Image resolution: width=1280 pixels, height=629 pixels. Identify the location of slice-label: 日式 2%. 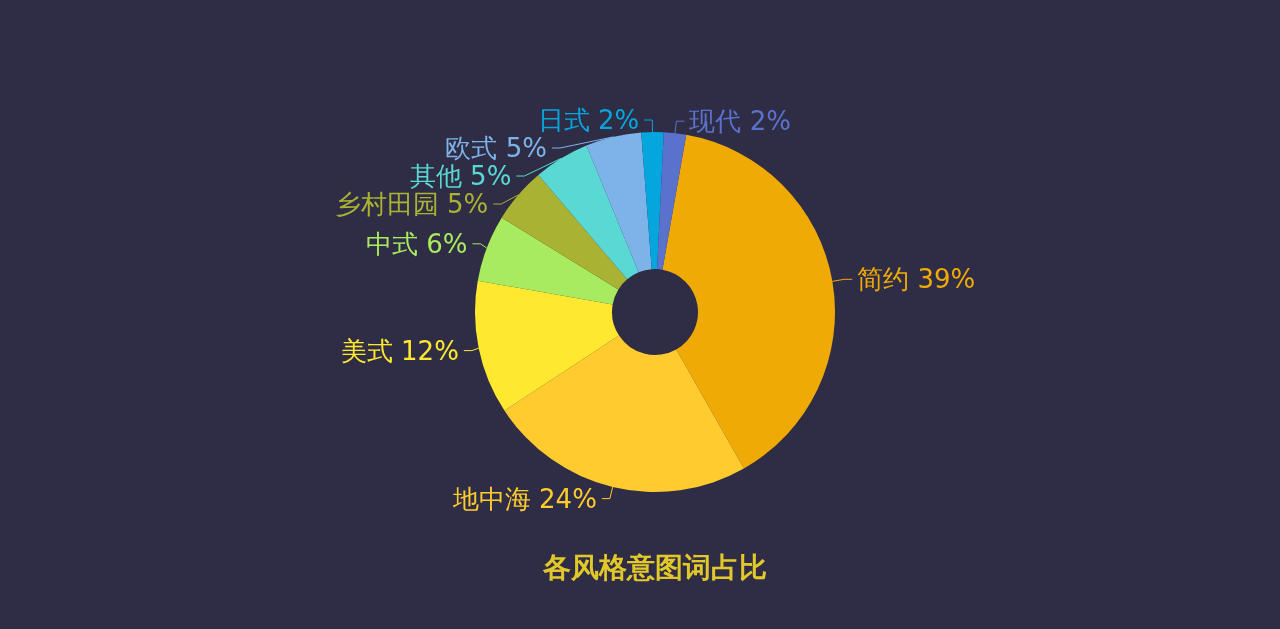
(588, 120).